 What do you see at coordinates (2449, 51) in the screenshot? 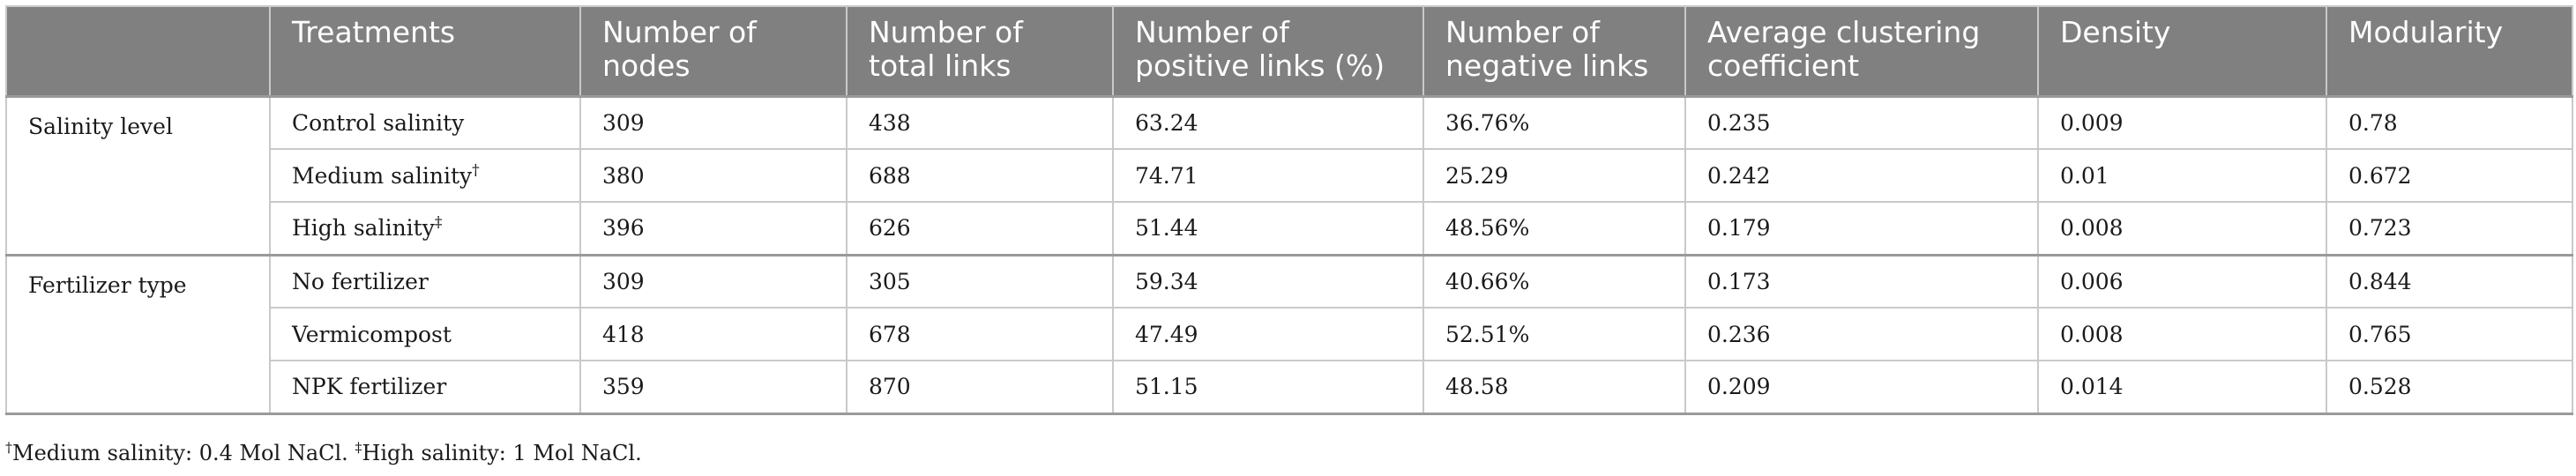
I see `header-cell-modularity: Modularity` at bounding box center [2449, 51].